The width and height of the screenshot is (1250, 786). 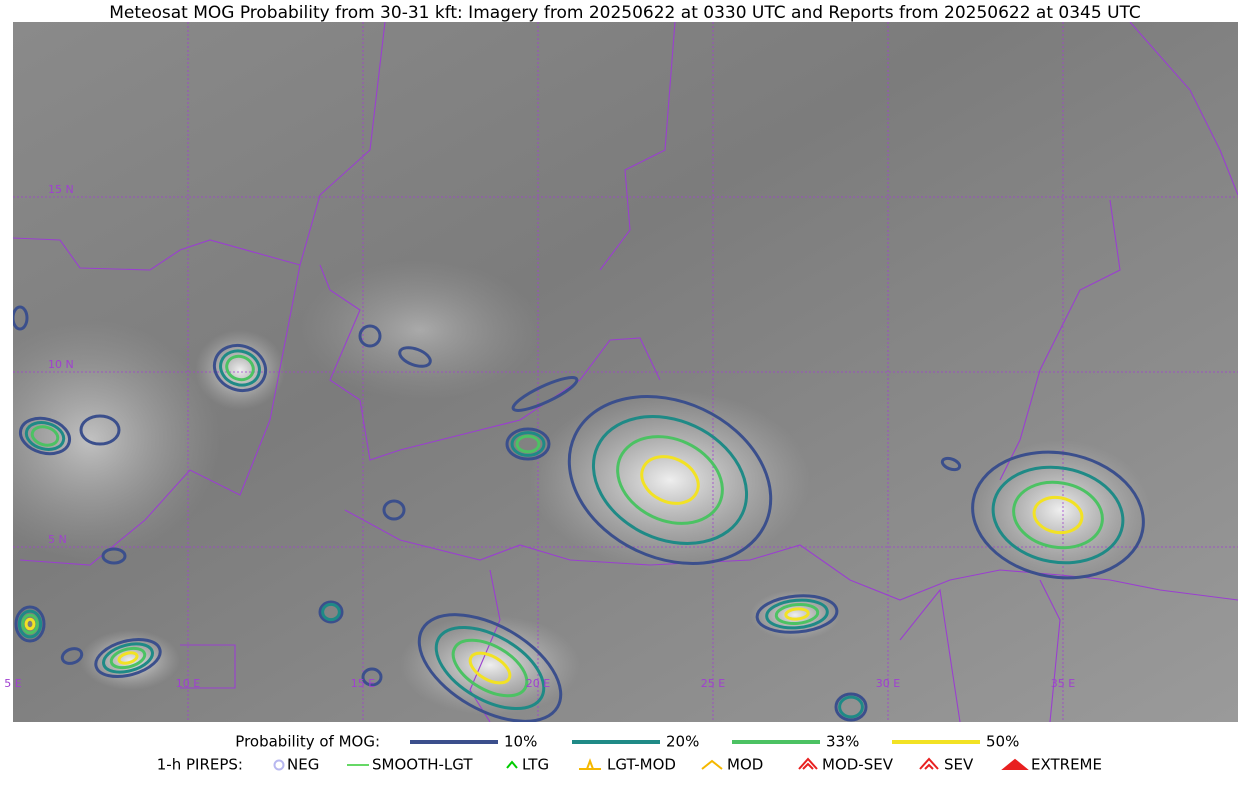 What do you see at coordinates (303, 765) in the screenshot?
I see `legend-label: NEG` at bounding box center [303, 765].